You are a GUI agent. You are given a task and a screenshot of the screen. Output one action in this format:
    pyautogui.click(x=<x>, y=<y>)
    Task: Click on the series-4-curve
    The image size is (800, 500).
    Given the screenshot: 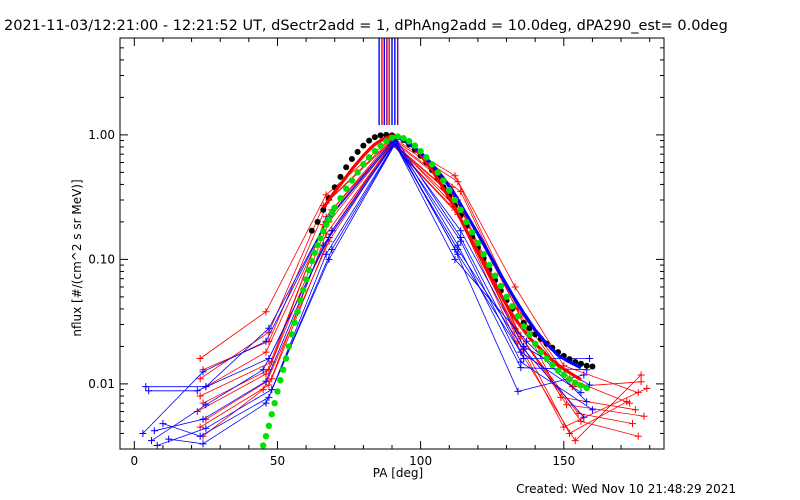 What is the action you would take?
    pyautogui.click(x=489, y=252)
    